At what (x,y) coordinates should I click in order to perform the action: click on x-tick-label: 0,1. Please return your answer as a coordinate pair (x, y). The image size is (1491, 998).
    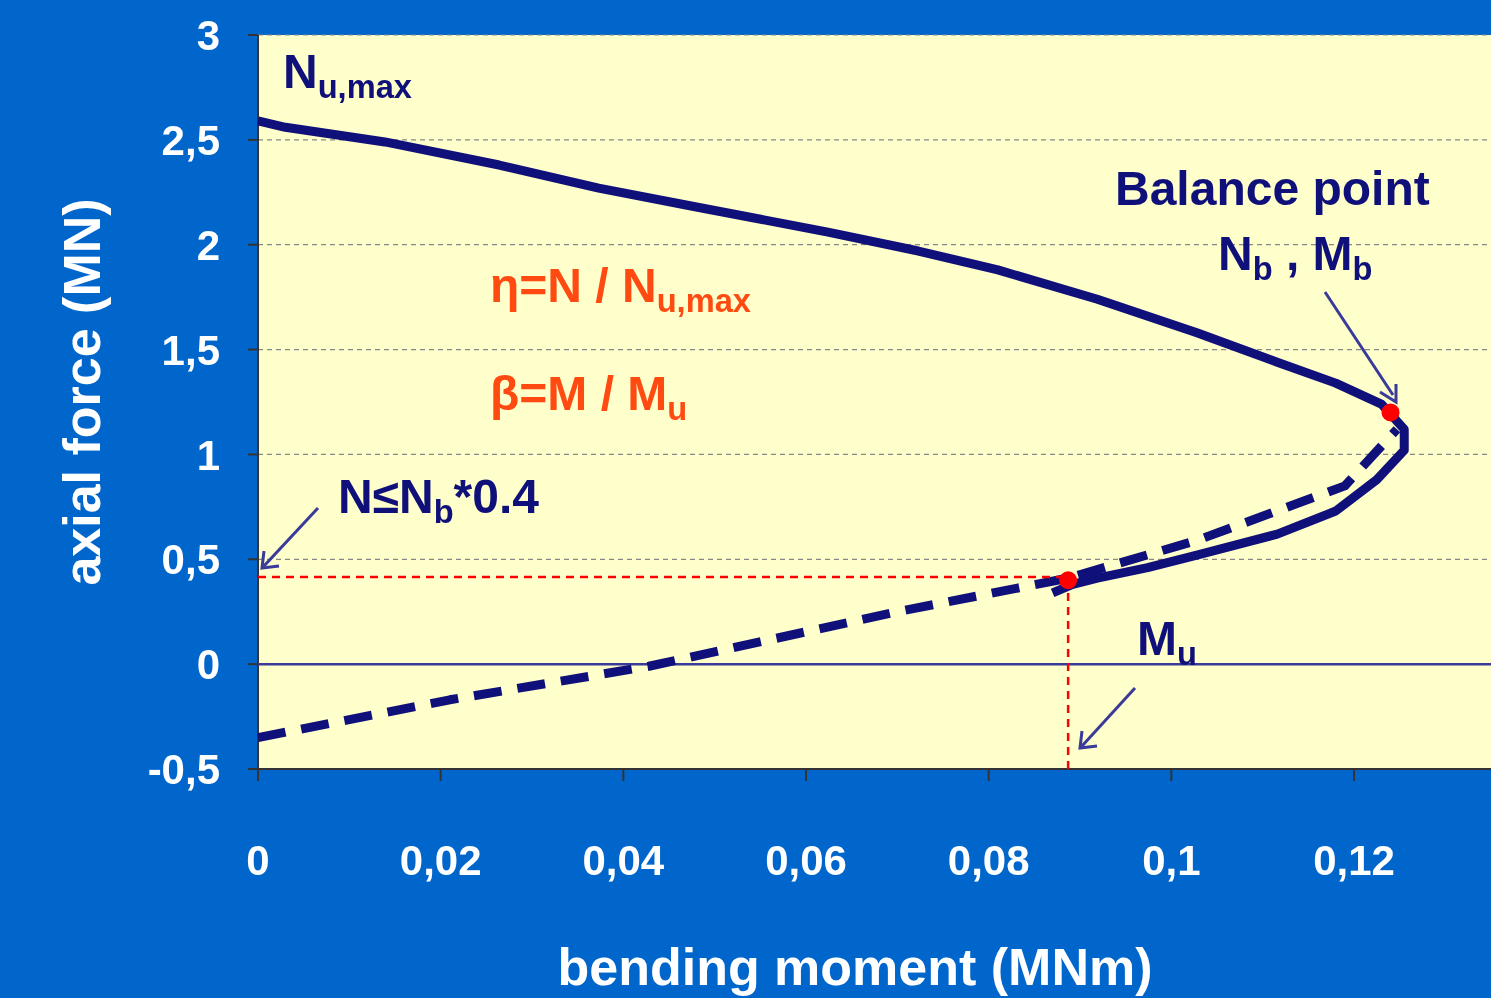
    Looking at the image, I should click on (1171, 860).